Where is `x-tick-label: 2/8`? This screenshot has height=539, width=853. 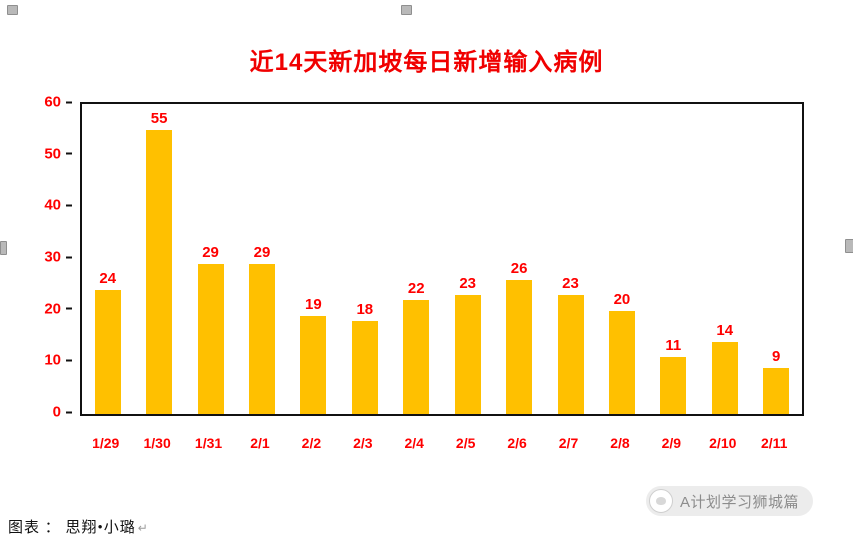 x-tick-label: 2/8 is located at coordinates (620, 443).